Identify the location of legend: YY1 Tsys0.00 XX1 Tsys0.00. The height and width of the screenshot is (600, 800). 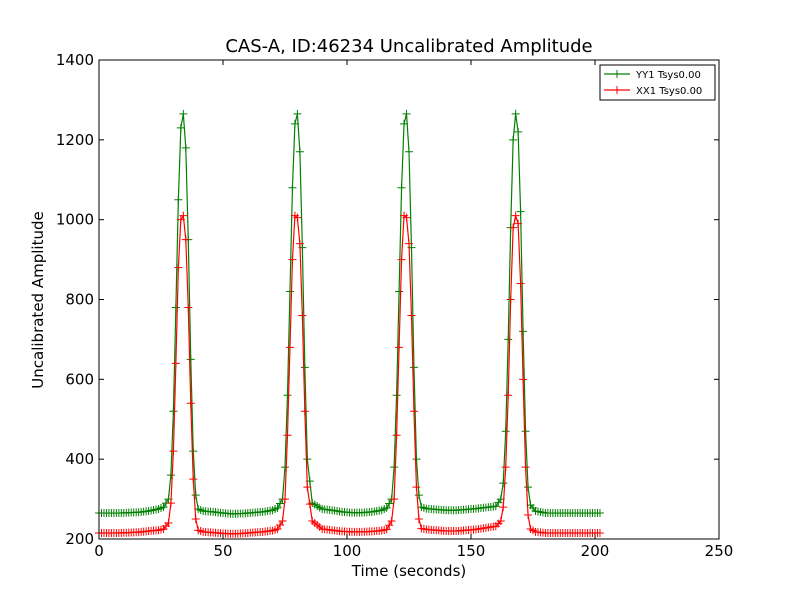
(657, 82).